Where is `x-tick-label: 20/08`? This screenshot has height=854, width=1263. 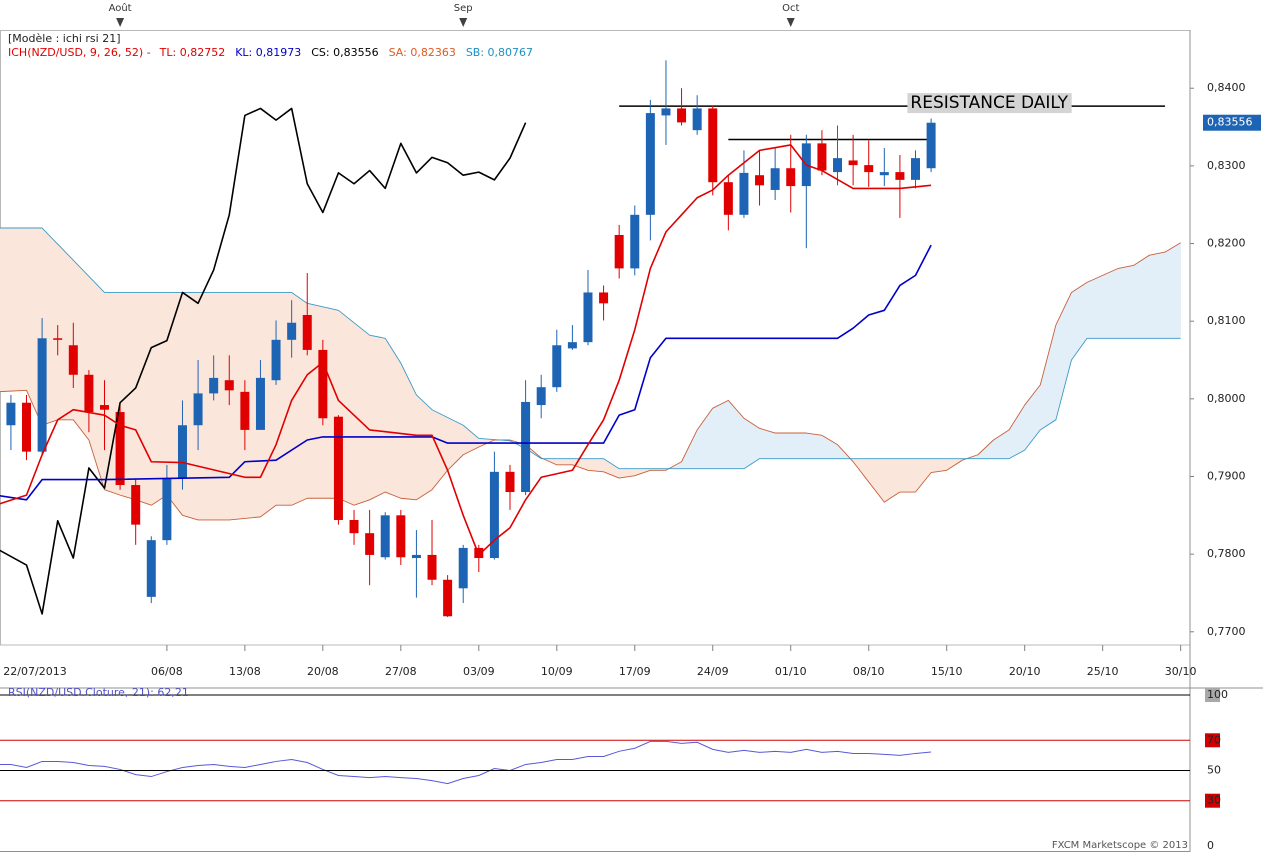
x-tick-label: 20/08 is located at coordinates (323, 671).